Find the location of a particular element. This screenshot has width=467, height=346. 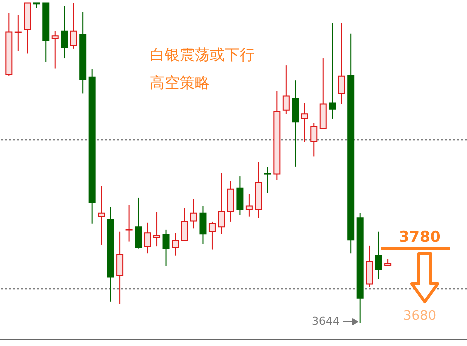

annotation: 高空策略 is located at coordinates (180, 83).